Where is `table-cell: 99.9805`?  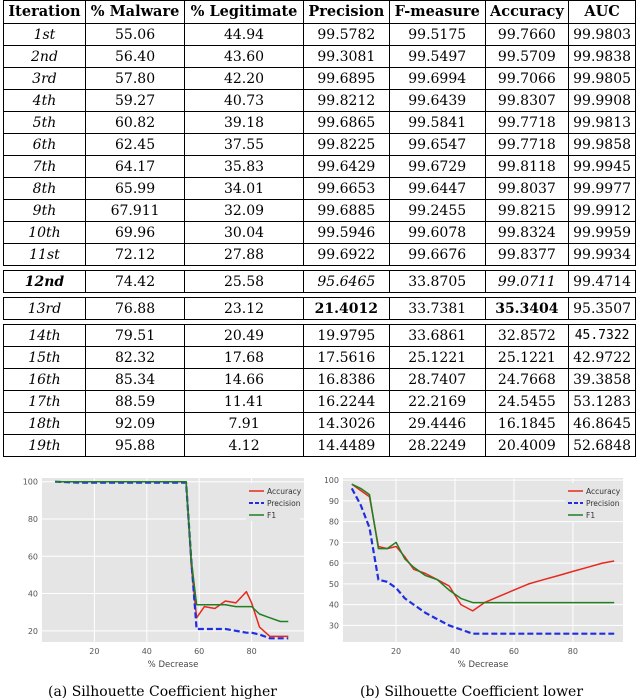
table-cell: 99.9805 is located at coordinates (602, 78).